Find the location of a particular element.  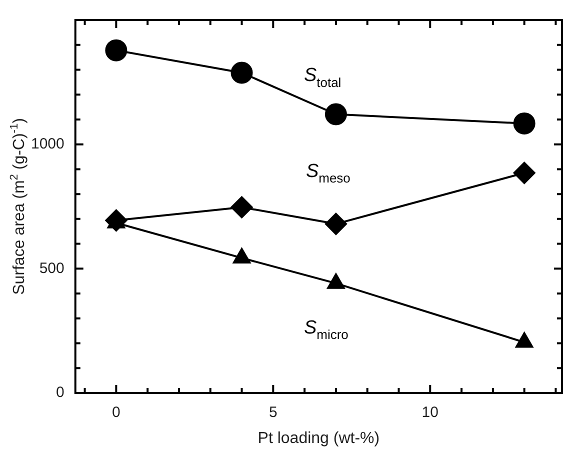

y-tick-label: 1000 is located at coordinates (47, 143).